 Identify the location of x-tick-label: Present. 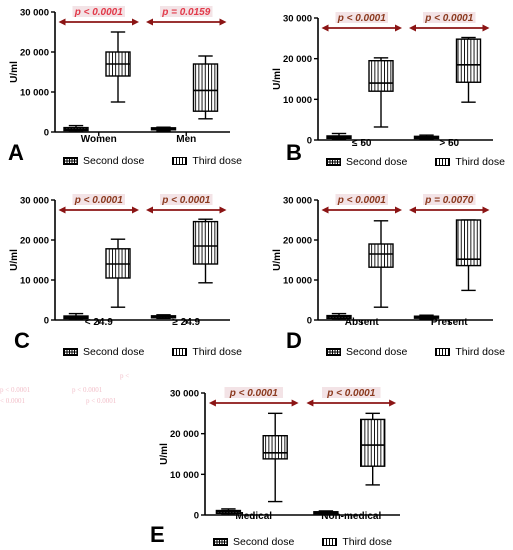
(449, 322).